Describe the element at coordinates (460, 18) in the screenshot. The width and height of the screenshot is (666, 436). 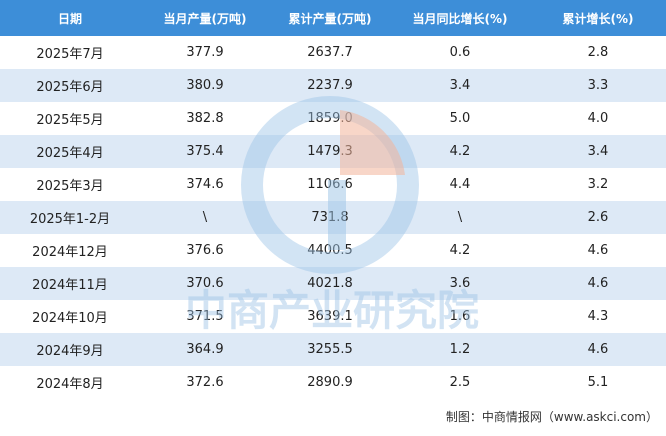
I see `header-cell: 当月同比增长(%)` at that location.